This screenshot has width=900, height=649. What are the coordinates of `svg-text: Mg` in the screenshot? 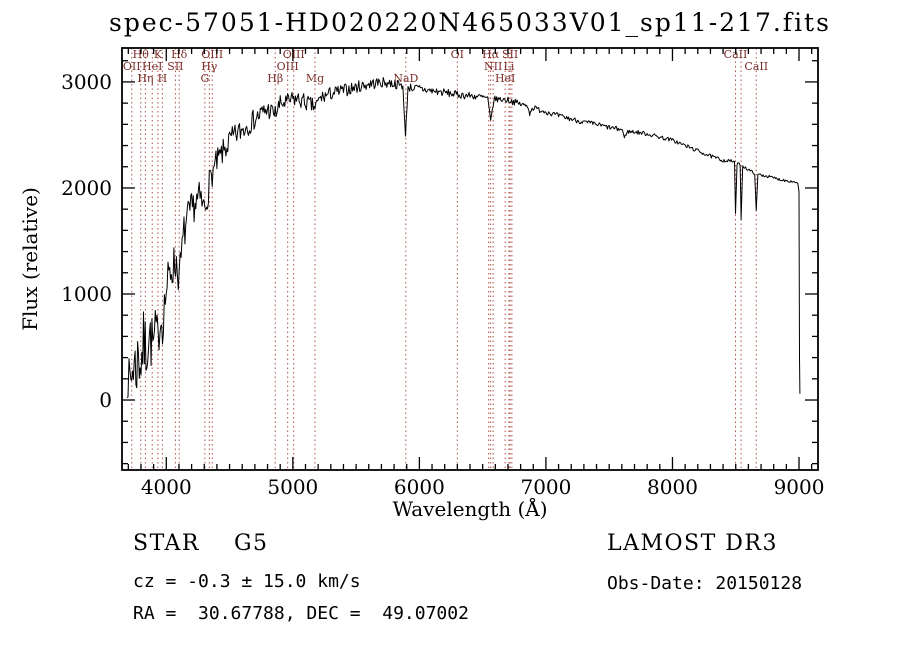 It's located at (315, 78).